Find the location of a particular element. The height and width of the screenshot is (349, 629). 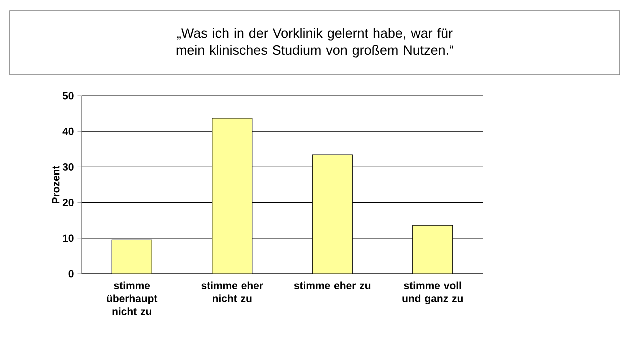

x-tick-label: stimme voll und ganz zu is located at coordinates (432, 293).